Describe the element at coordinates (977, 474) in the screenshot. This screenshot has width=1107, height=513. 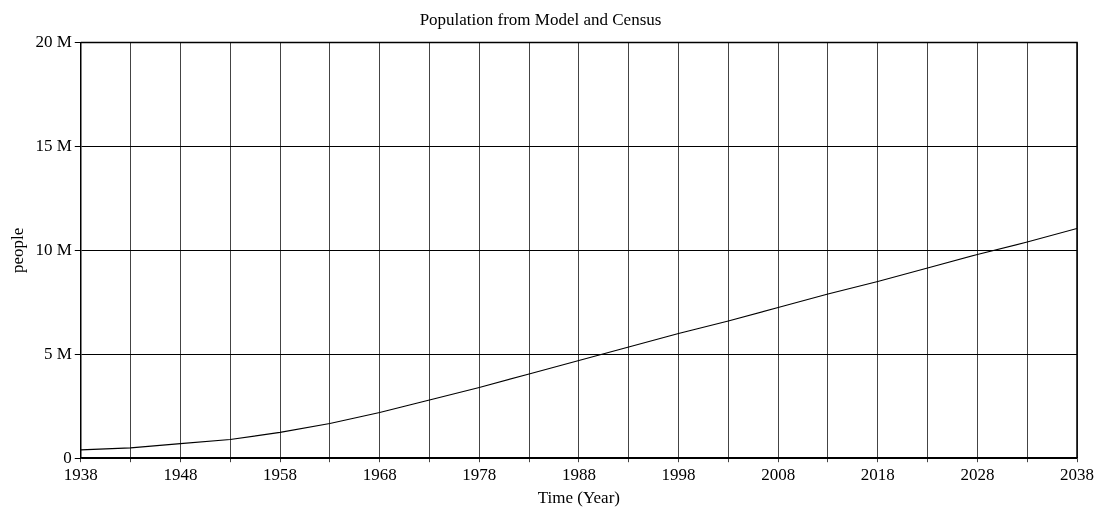
I see `x-tick-label: 2028` at that location.